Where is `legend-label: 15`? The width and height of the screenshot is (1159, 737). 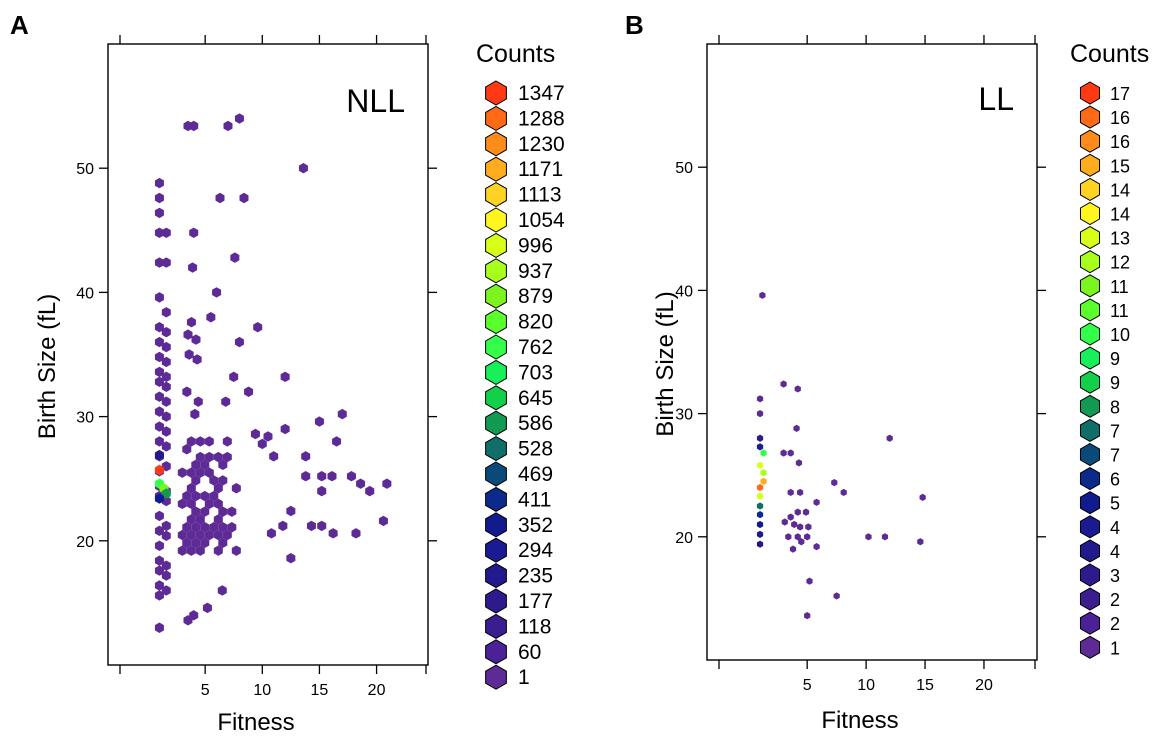
legend-label: 15 is located at coordinates (1120, 166).